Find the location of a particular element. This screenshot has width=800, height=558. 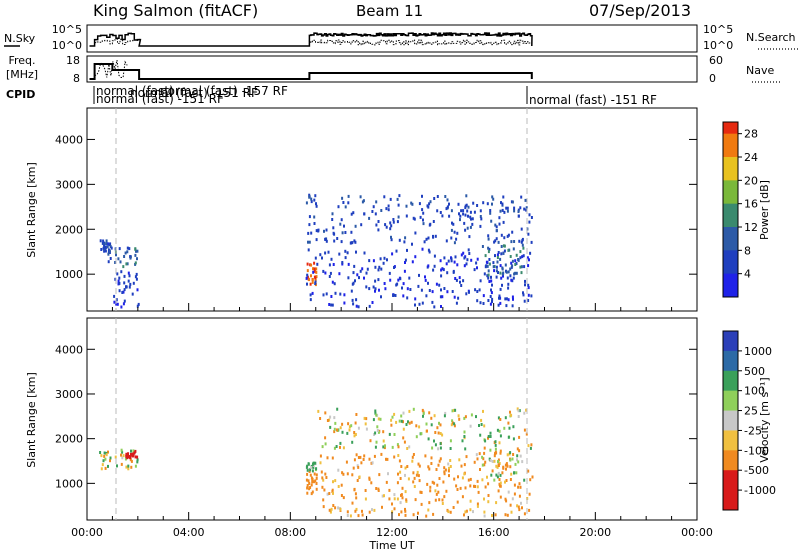

velocity-colorbar-swatches is located at coordinates (730, 421).